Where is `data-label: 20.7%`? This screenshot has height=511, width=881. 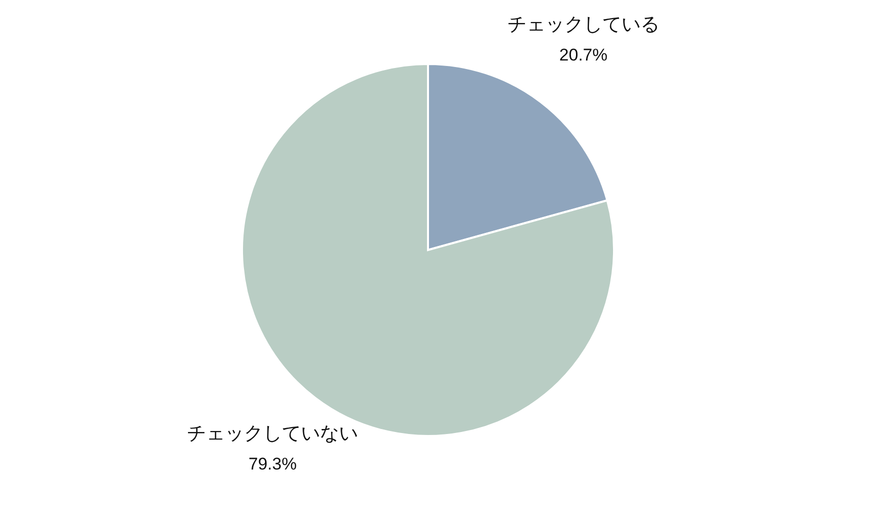 data-label: 20.7% is located at coordinates (583, 55).